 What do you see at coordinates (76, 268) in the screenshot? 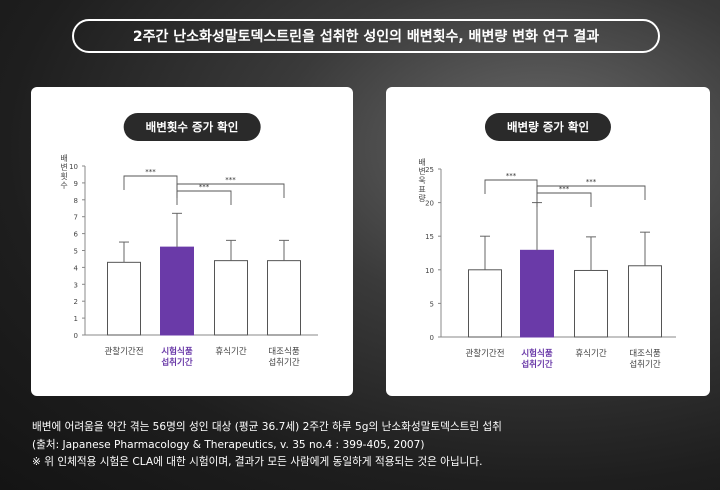
I see `y-tick-label: 4` at bounding box center [76, 268].